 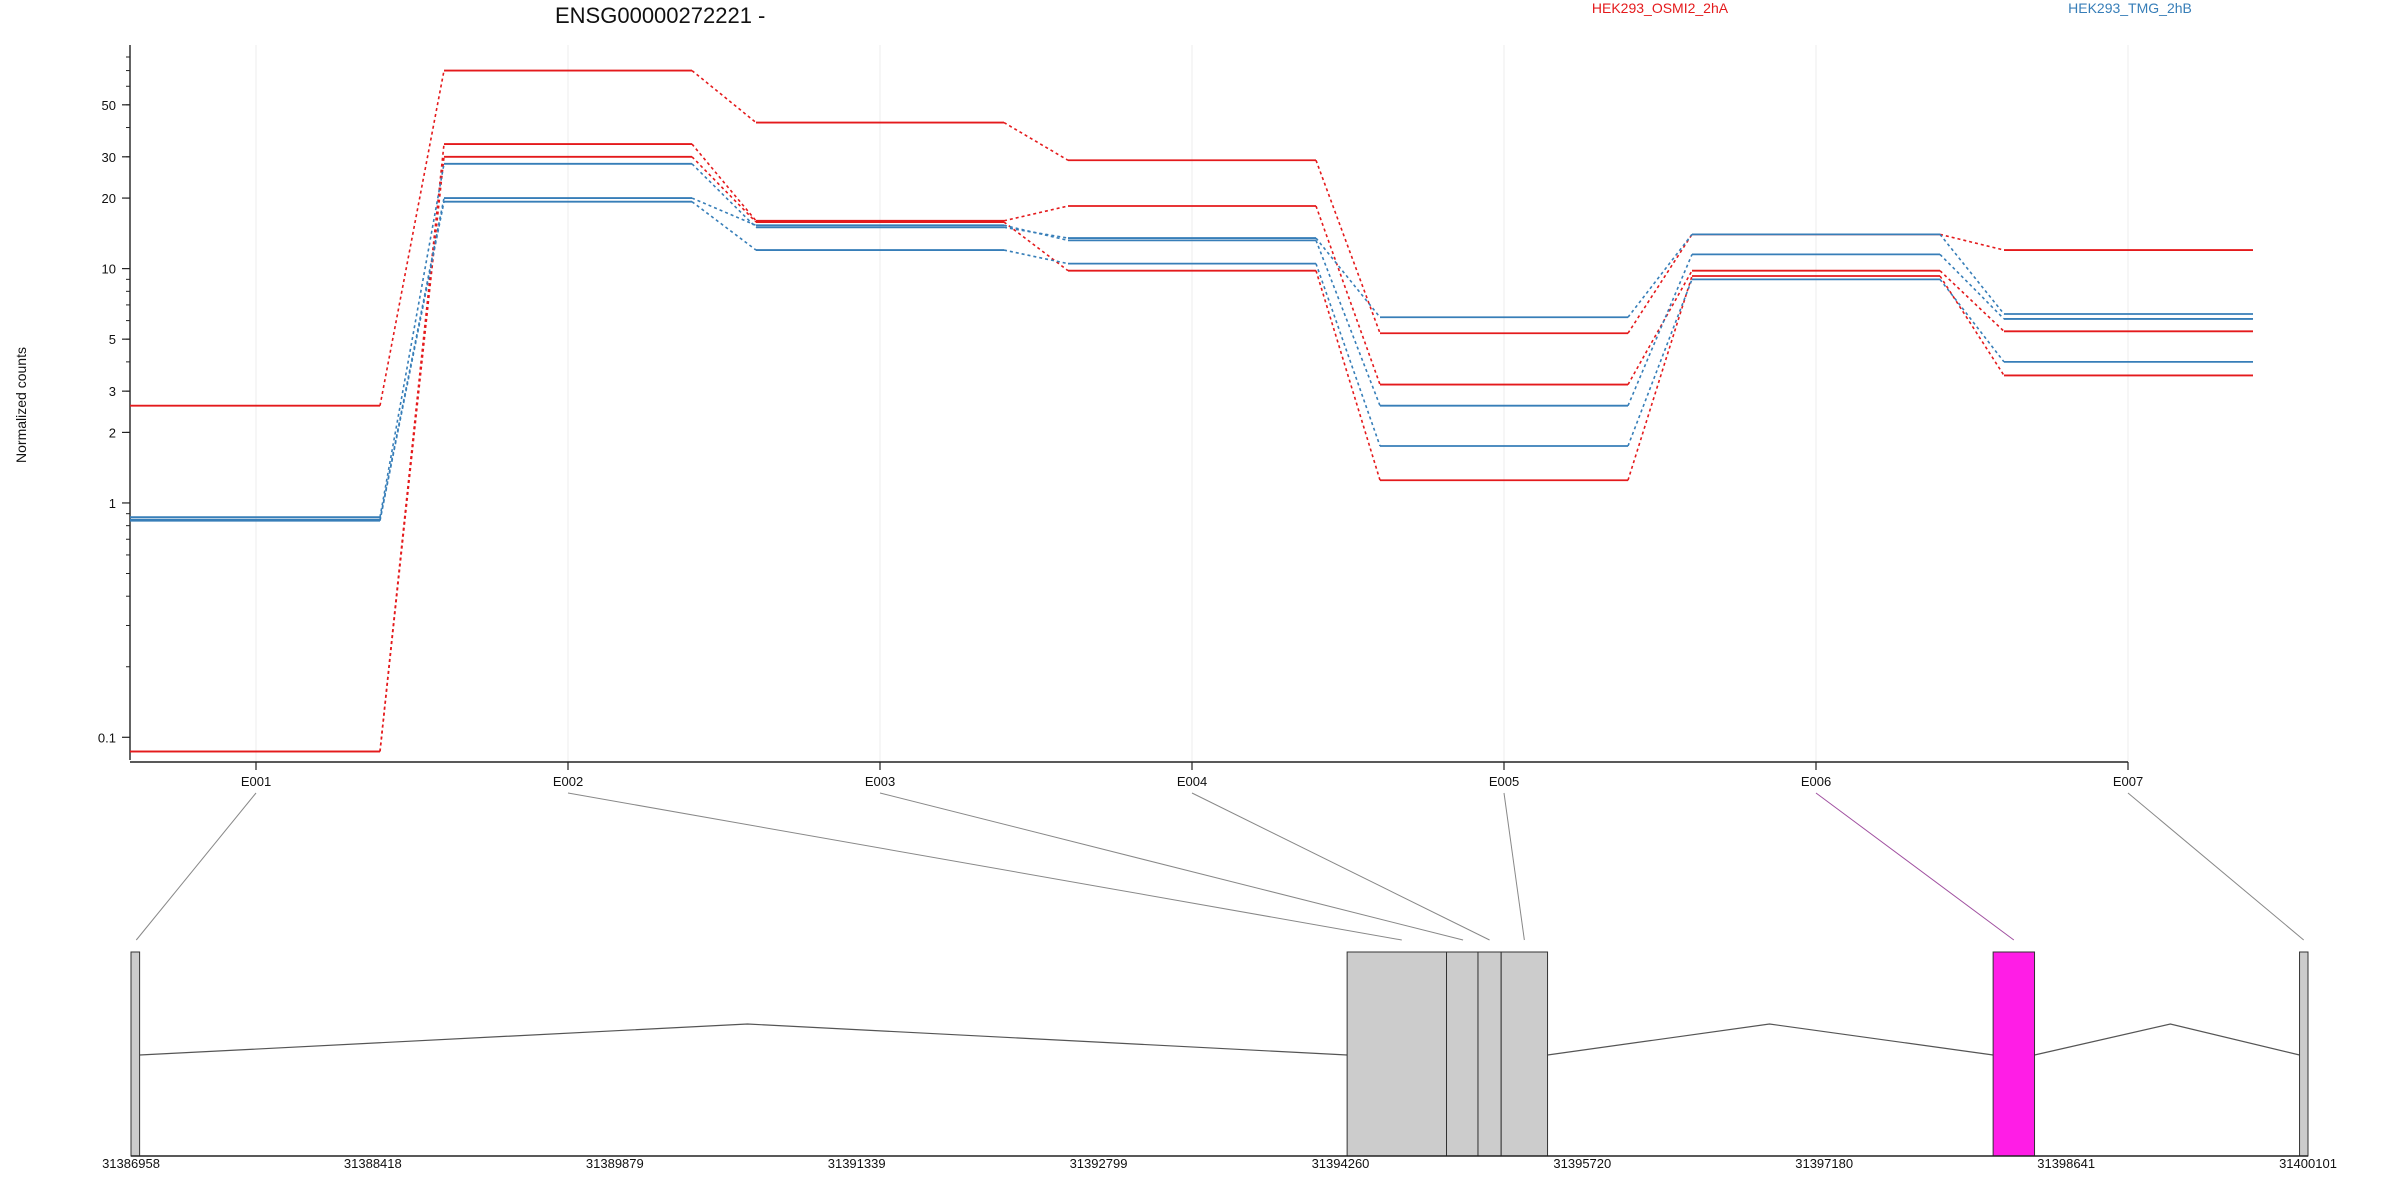 I want to click on genomic-axis-tick-label: 31388418, so click(x=373, y=1163).